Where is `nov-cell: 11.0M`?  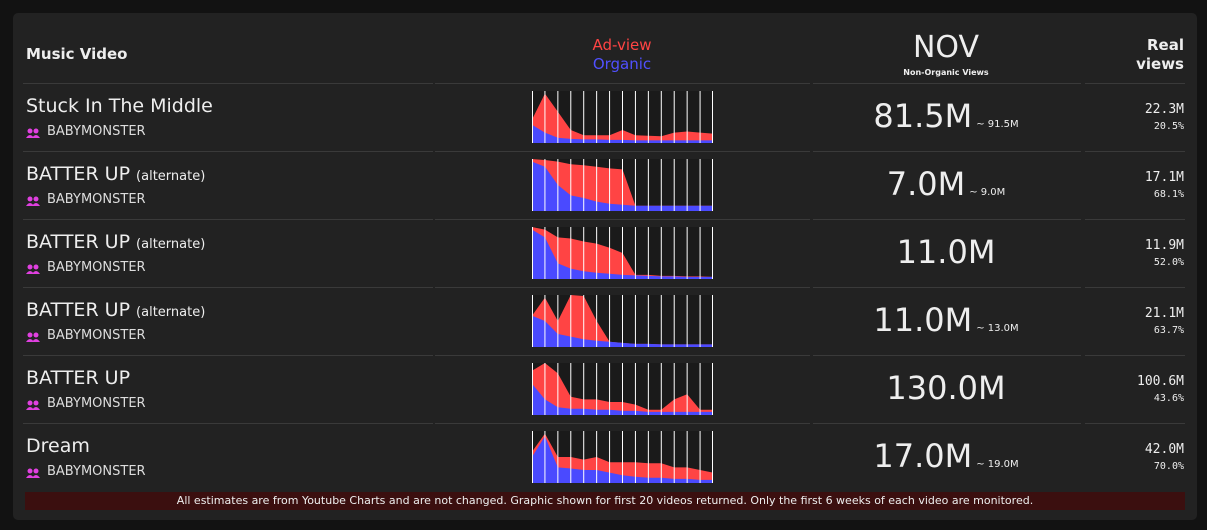 nov-cell: 11.0M is located at coordinates (946, 252).